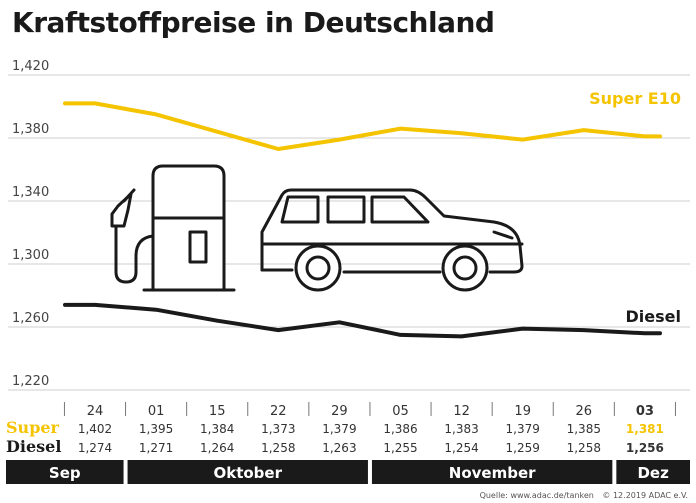 The width and height of the screenshot is (696, 503). Describe the element at coordinates (339, 448) in the screenshot. I see `data-label: 1,263` at that location.